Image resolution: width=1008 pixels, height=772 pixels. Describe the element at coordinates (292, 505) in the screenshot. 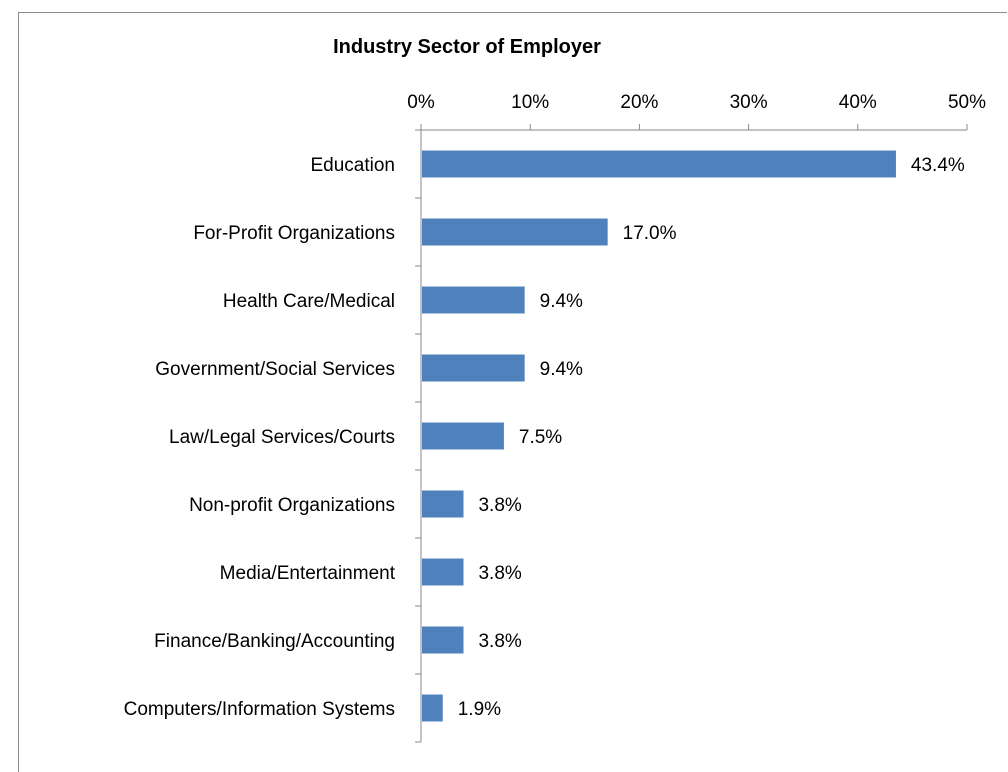

I see `category-label: Non-profit Organizations` at that location.